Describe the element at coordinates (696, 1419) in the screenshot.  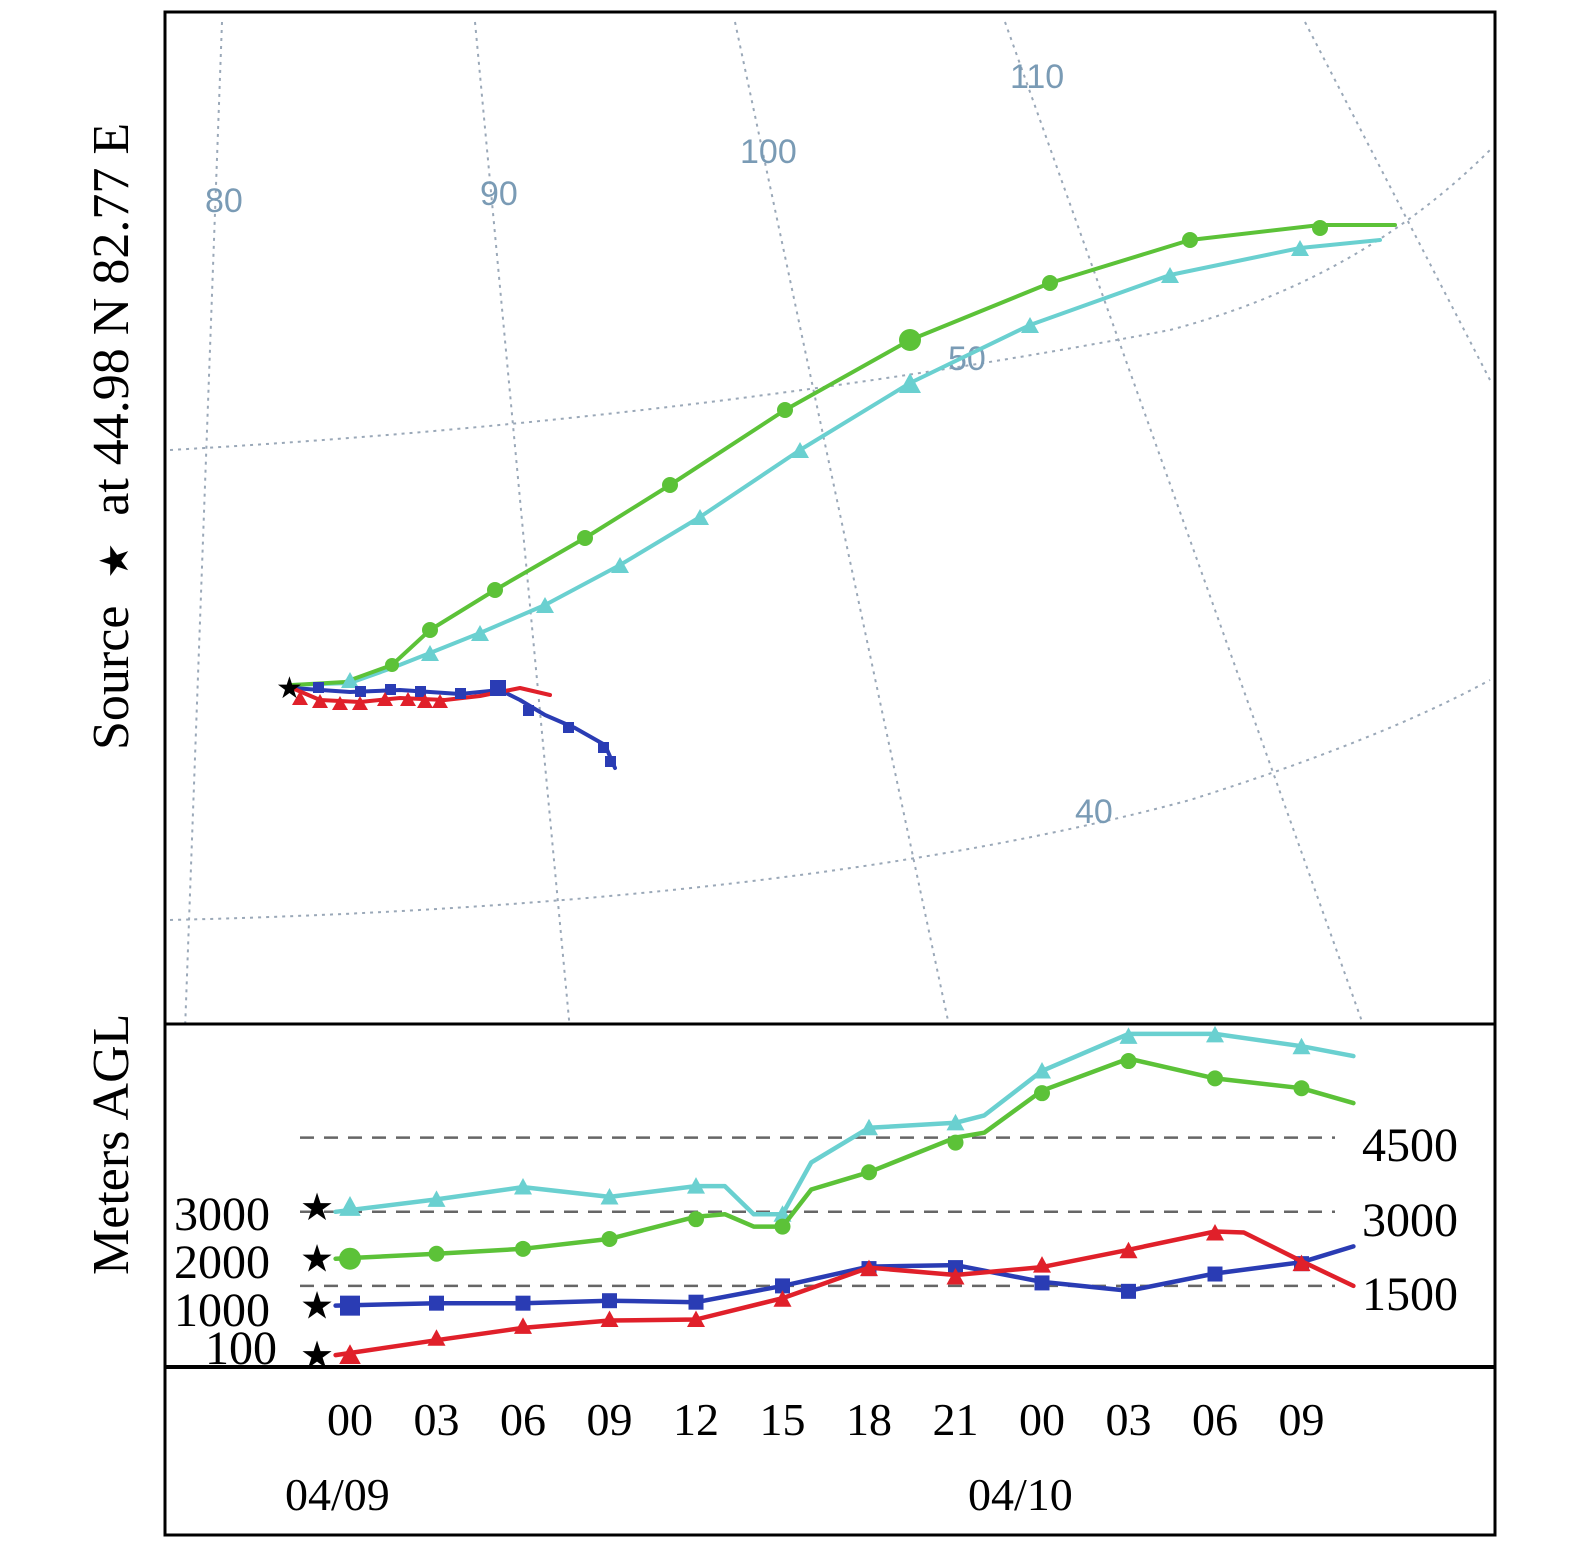
I see `time-tick-label: 12` at that location.